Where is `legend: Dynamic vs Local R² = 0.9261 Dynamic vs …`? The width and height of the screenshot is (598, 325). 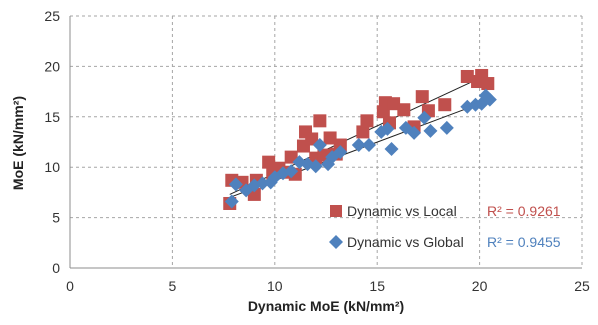
legend: Dynamic vs Local R² = 0.9261 Dynamic vs … is located at coordinates (445, 226).